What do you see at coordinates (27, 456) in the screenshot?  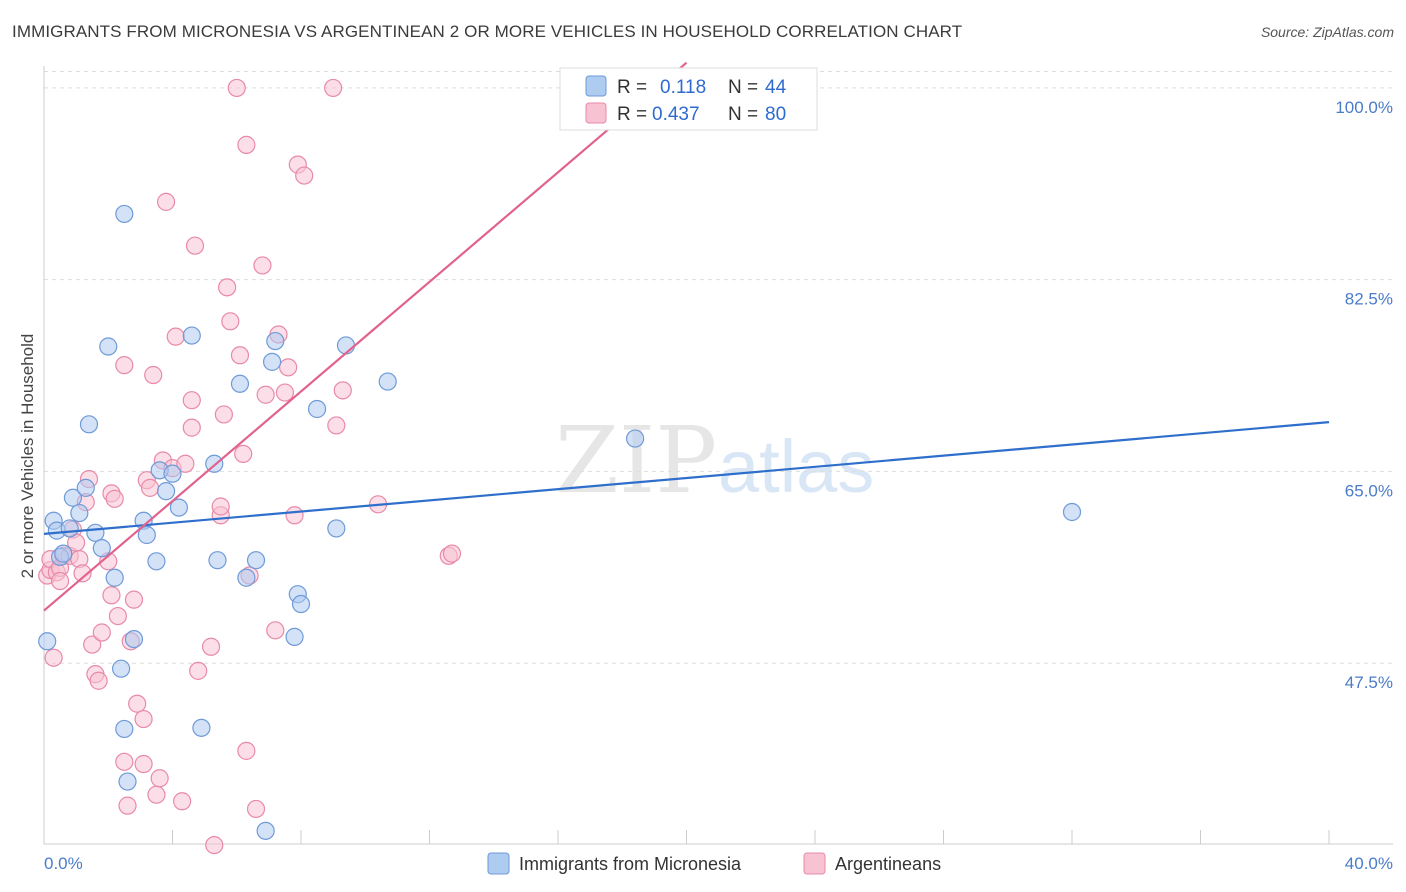 I see `y-axis-label: 2 or more Vehicles in Household` at bounding box center [27, 456].